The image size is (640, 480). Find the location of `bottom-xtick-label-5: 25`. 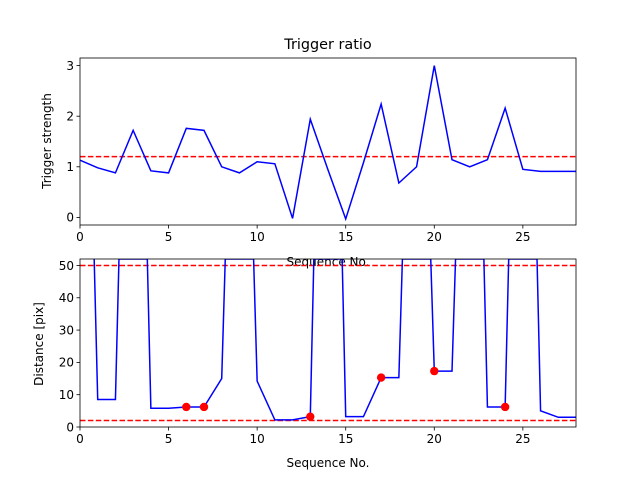

bottom-xtick-label-5: 25 is located at coordinates (522, 439).